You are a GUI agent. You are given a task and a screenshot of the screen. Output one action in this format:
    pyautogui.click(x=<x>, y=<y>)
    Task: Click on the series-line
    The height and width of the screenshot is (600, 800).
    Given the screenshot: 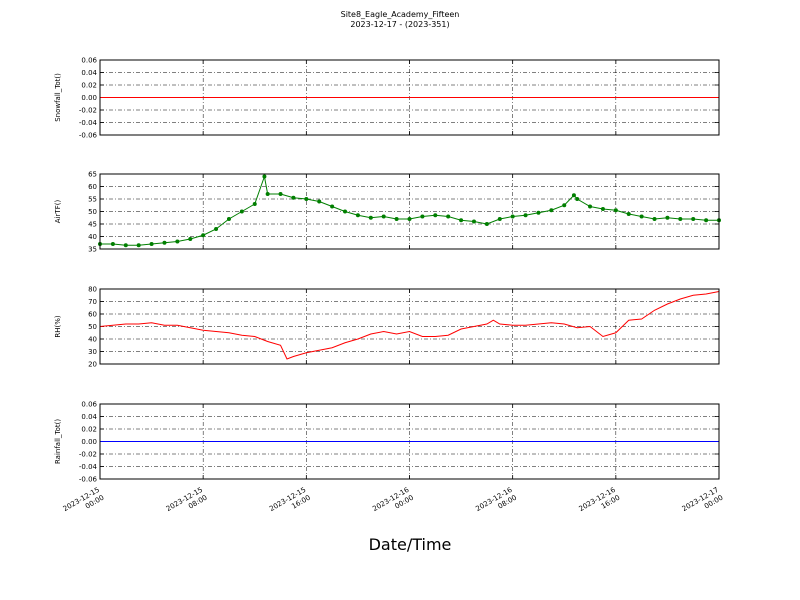 What is the action you would take?
    pyautogui.click(x=409, y=325)
    